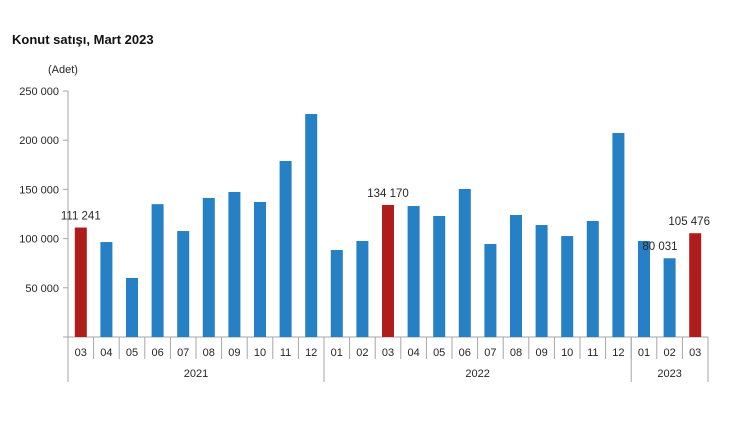 This screenshot has width=730, height=425. Describe the element at coordinates (669, 374) in the screenshot. I see `group-label: 2023` at that location.